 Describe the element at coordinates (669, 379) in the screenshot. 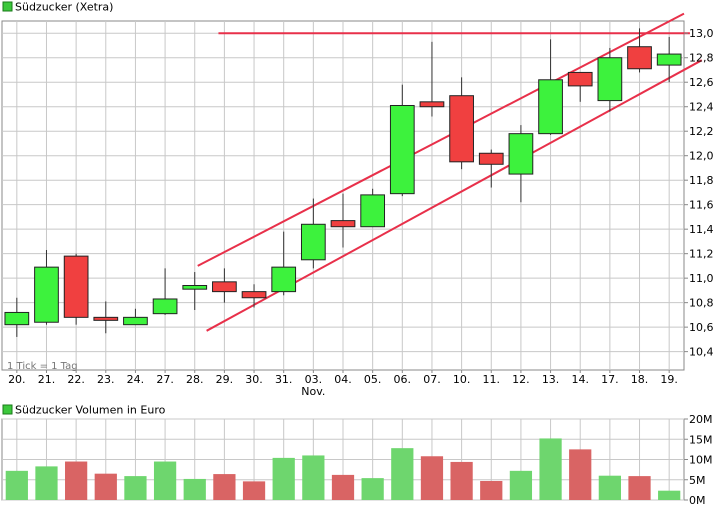

I see `x-tick-label: 19.` at that location.